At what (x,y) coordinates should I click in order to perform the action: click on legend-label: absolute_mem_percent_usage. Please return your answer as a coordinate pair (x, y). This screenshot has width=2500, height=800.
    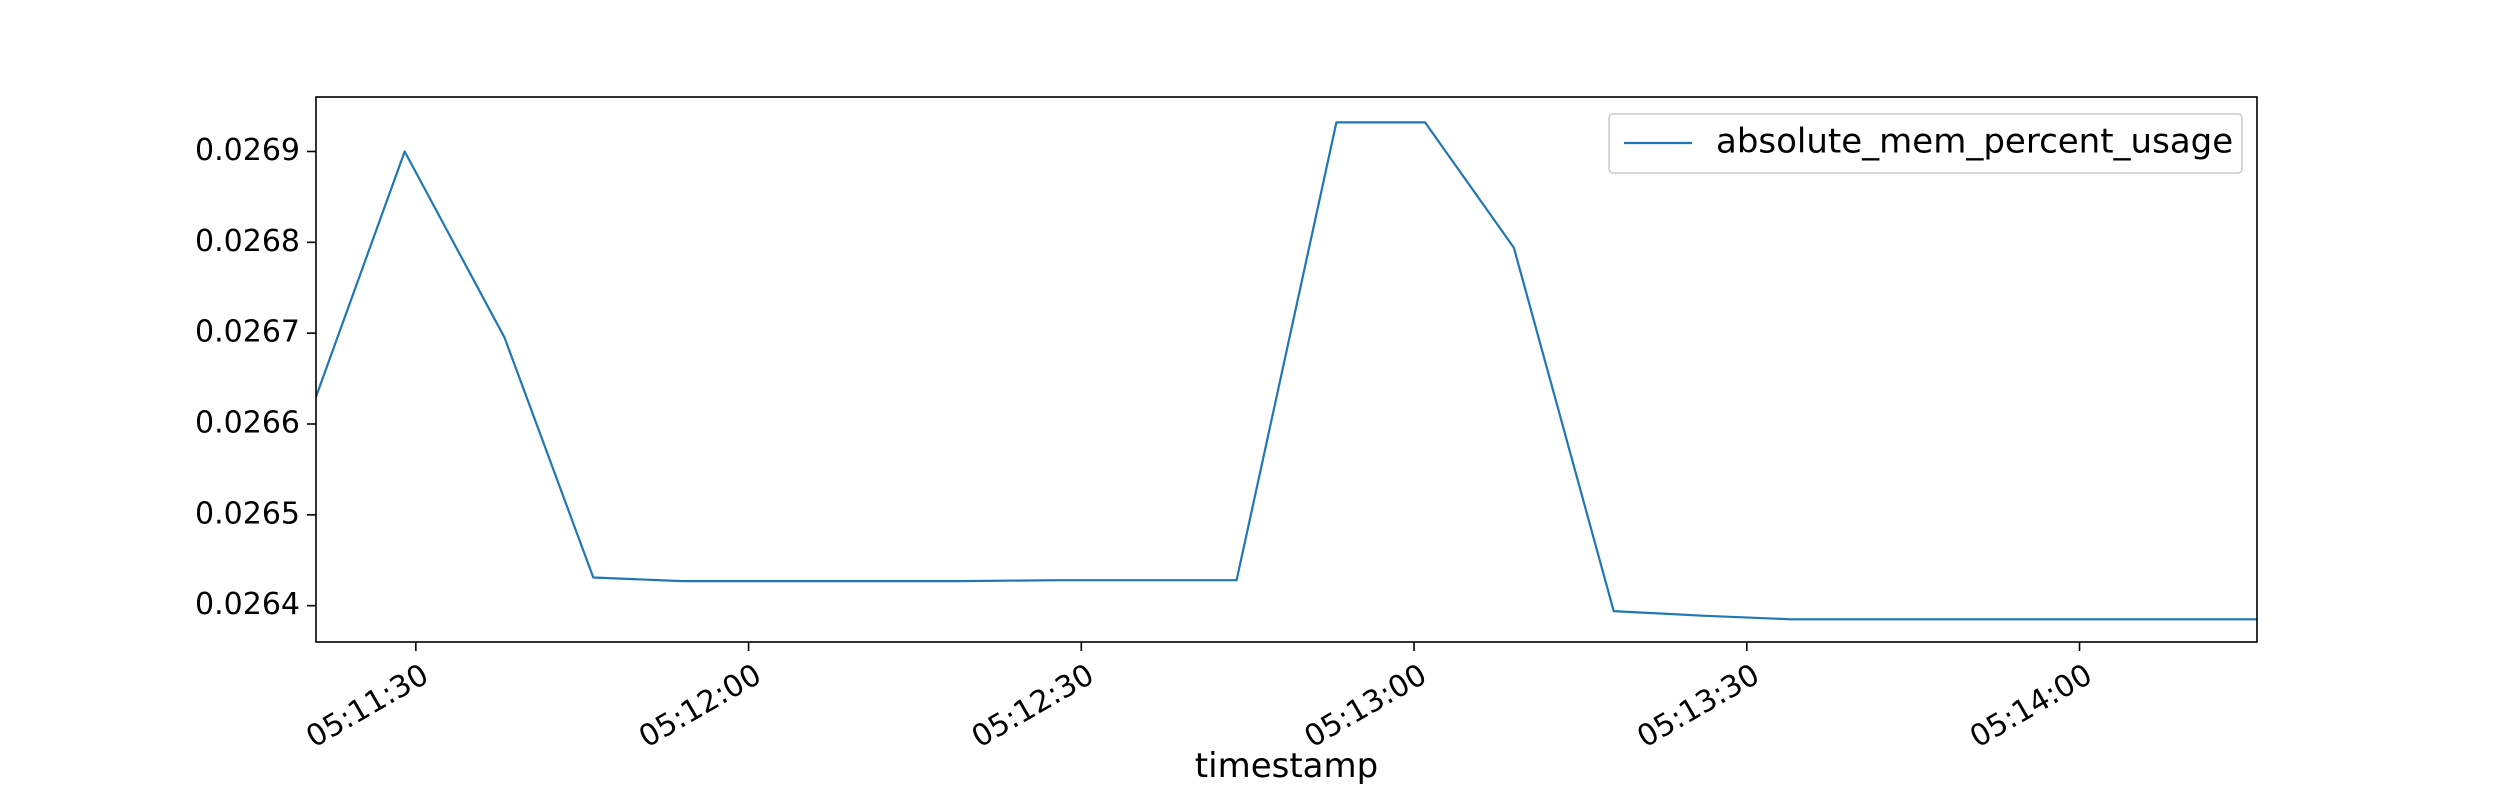
    Looking at the image, I should click on (1974, 142).